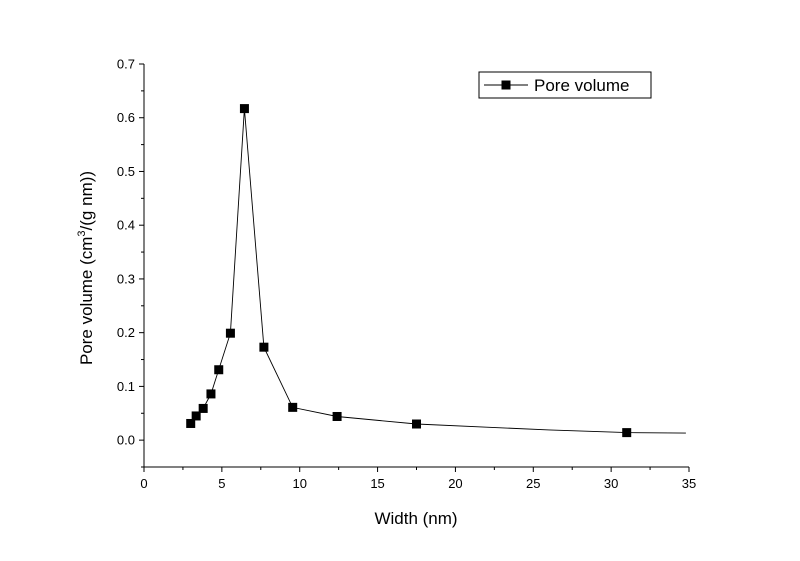 This screenshot has height=561, width=800. What do you see at coordinates (82, 233) in the screenshot?
I see `y-axis-title-superscript: 3` at bounding box center [82, 233].